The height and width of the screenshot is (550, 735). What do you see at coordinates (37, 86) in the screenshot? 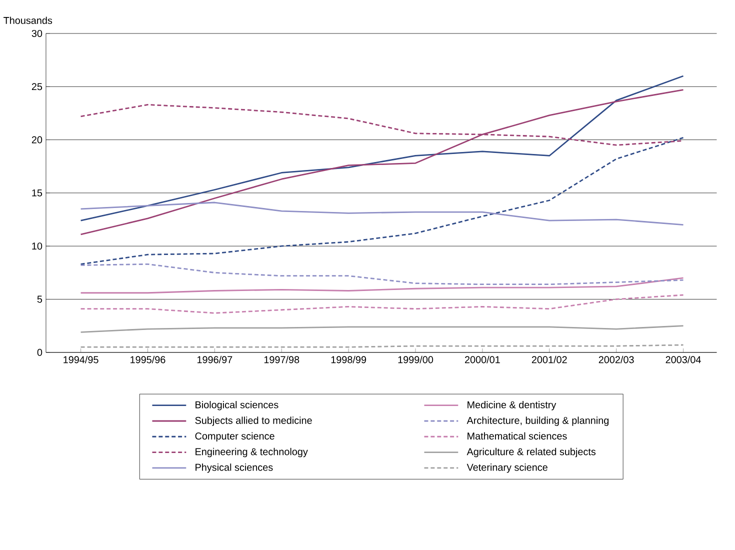
I see `y-tick-label: 25` at bounding box center [37, 86].